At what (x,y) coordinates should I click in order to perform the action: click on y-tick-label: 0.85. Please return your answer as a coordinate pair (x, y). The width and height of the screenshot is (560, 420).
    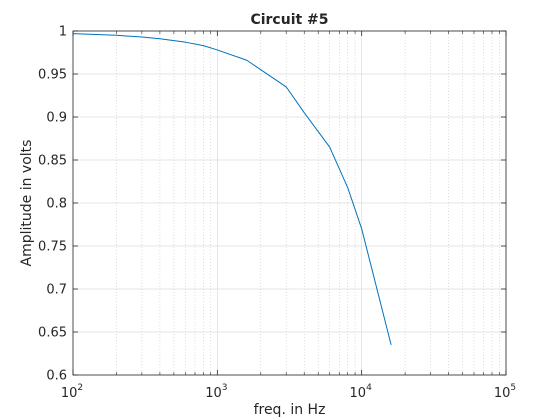
    Looking at the image, I should click on (52, 161).